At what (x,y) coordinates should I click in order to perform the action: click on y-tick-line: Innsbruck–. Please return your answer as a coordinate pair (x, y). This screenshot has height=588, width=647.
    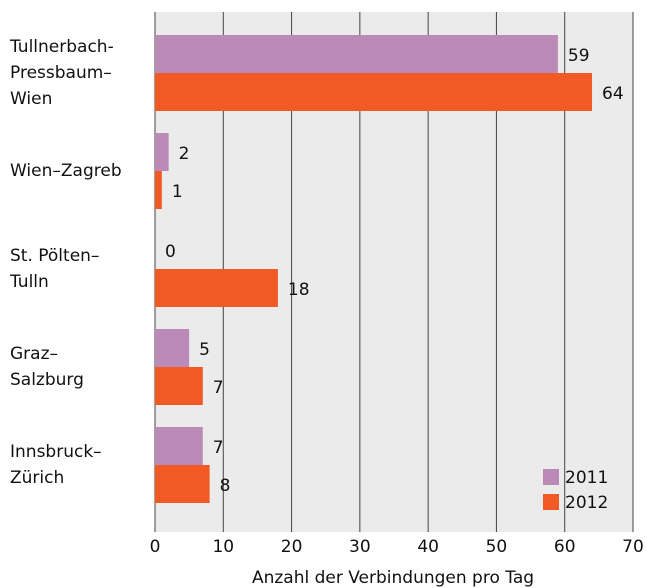
    Looking at the image, I should click on (56, 452).